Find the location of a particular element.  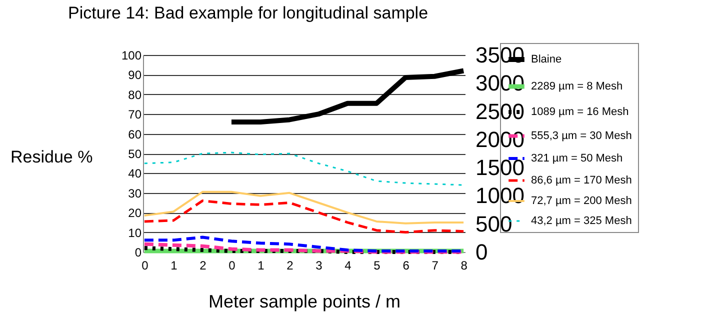

legend-label: 2289 µm = 8 Mesh is located at coordinates (577, 86).